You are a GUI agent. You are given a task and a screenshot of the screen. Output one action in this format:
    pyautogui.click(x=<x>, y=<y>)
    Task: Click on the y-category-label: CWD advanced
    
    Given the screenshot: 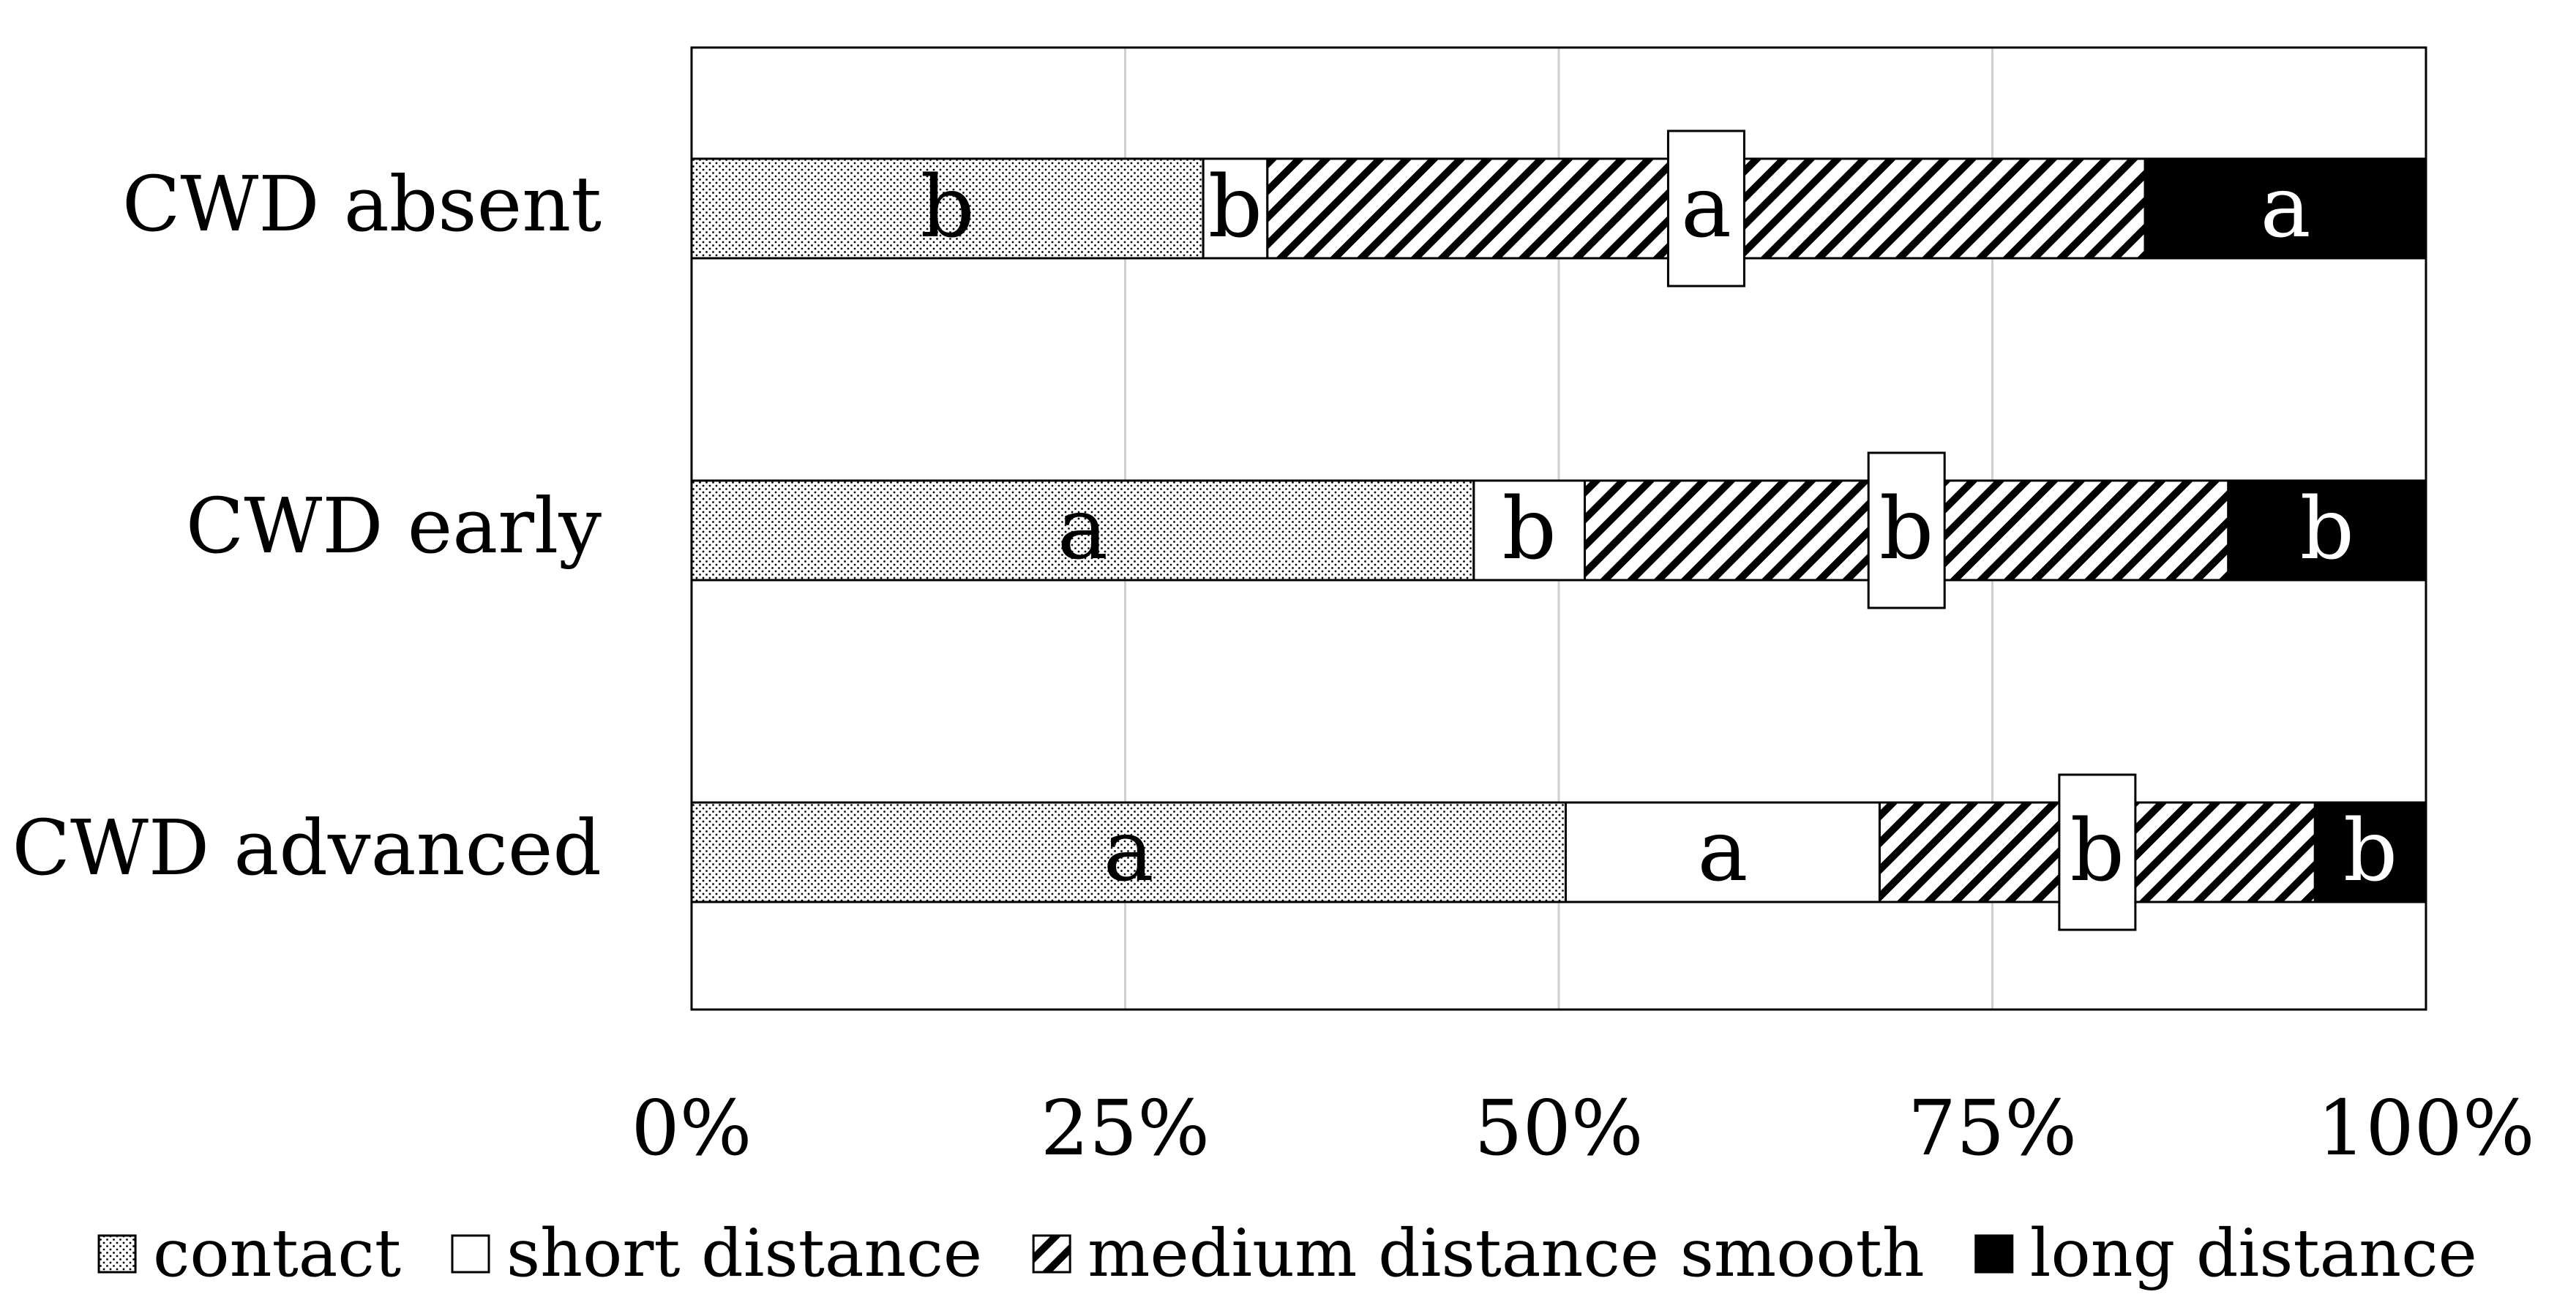 What is the action you would take?
    pyautogui.click(x=307, y=848)
    